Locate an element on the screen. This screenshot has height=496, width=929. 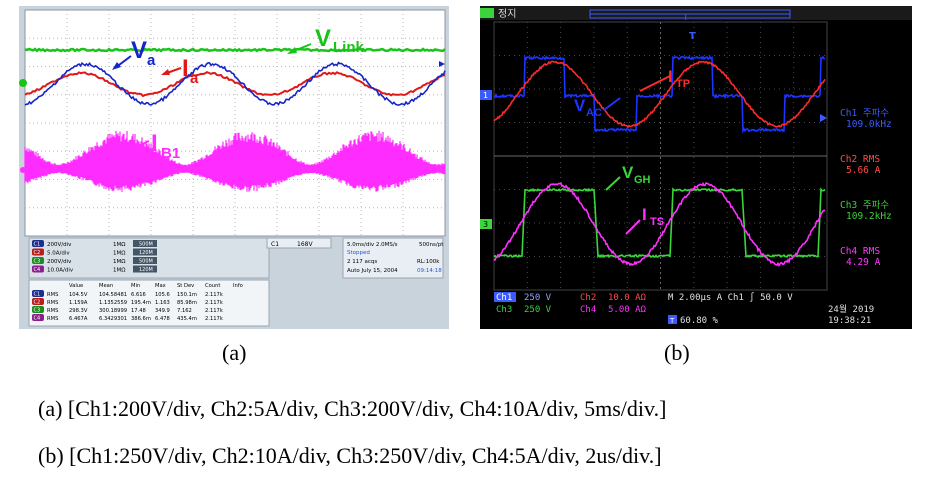
meas-cell: 6.3429301 is located at coordinates (113, 319).